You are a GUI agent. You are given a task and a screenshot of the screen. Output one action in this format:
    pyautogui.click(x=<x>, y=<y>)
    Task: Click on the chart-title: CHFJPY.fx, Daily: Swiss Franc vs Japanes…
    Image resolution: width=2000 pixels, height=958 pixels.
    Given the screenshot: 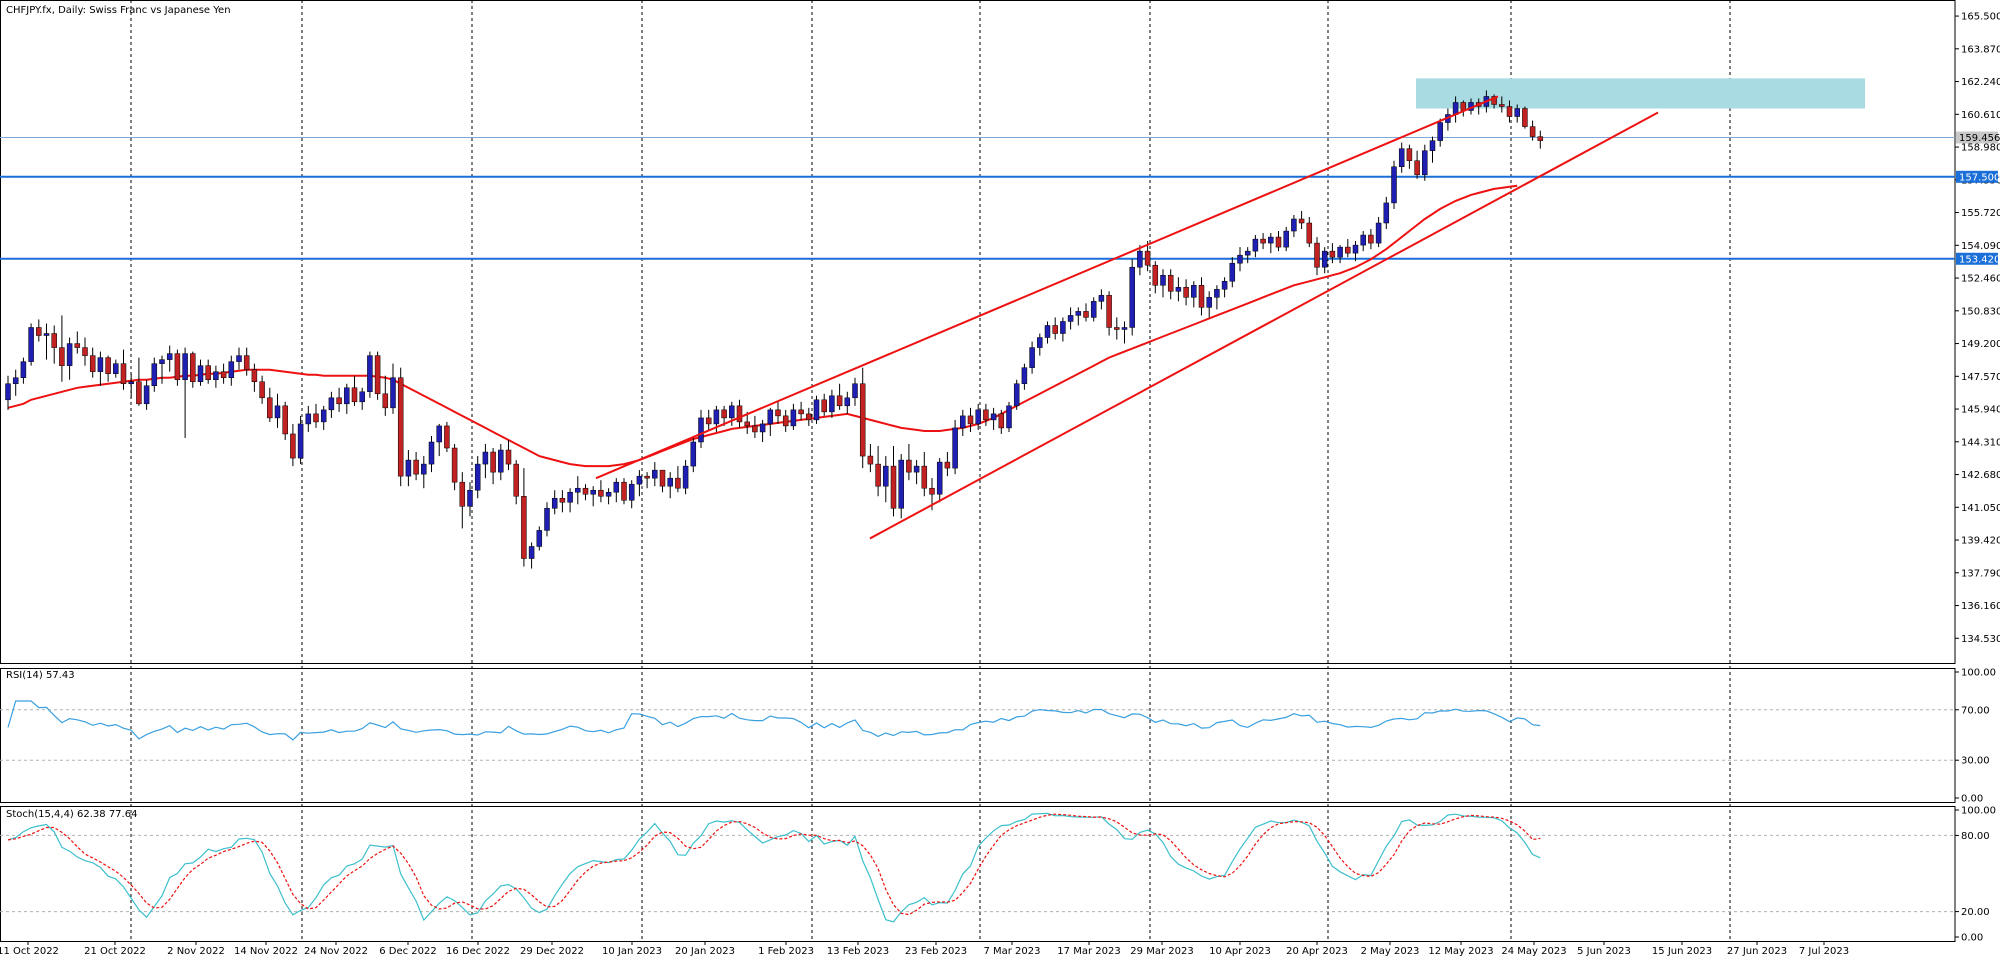 What is the action you would take?
    pyautogui.click(x=118, y=10)
    